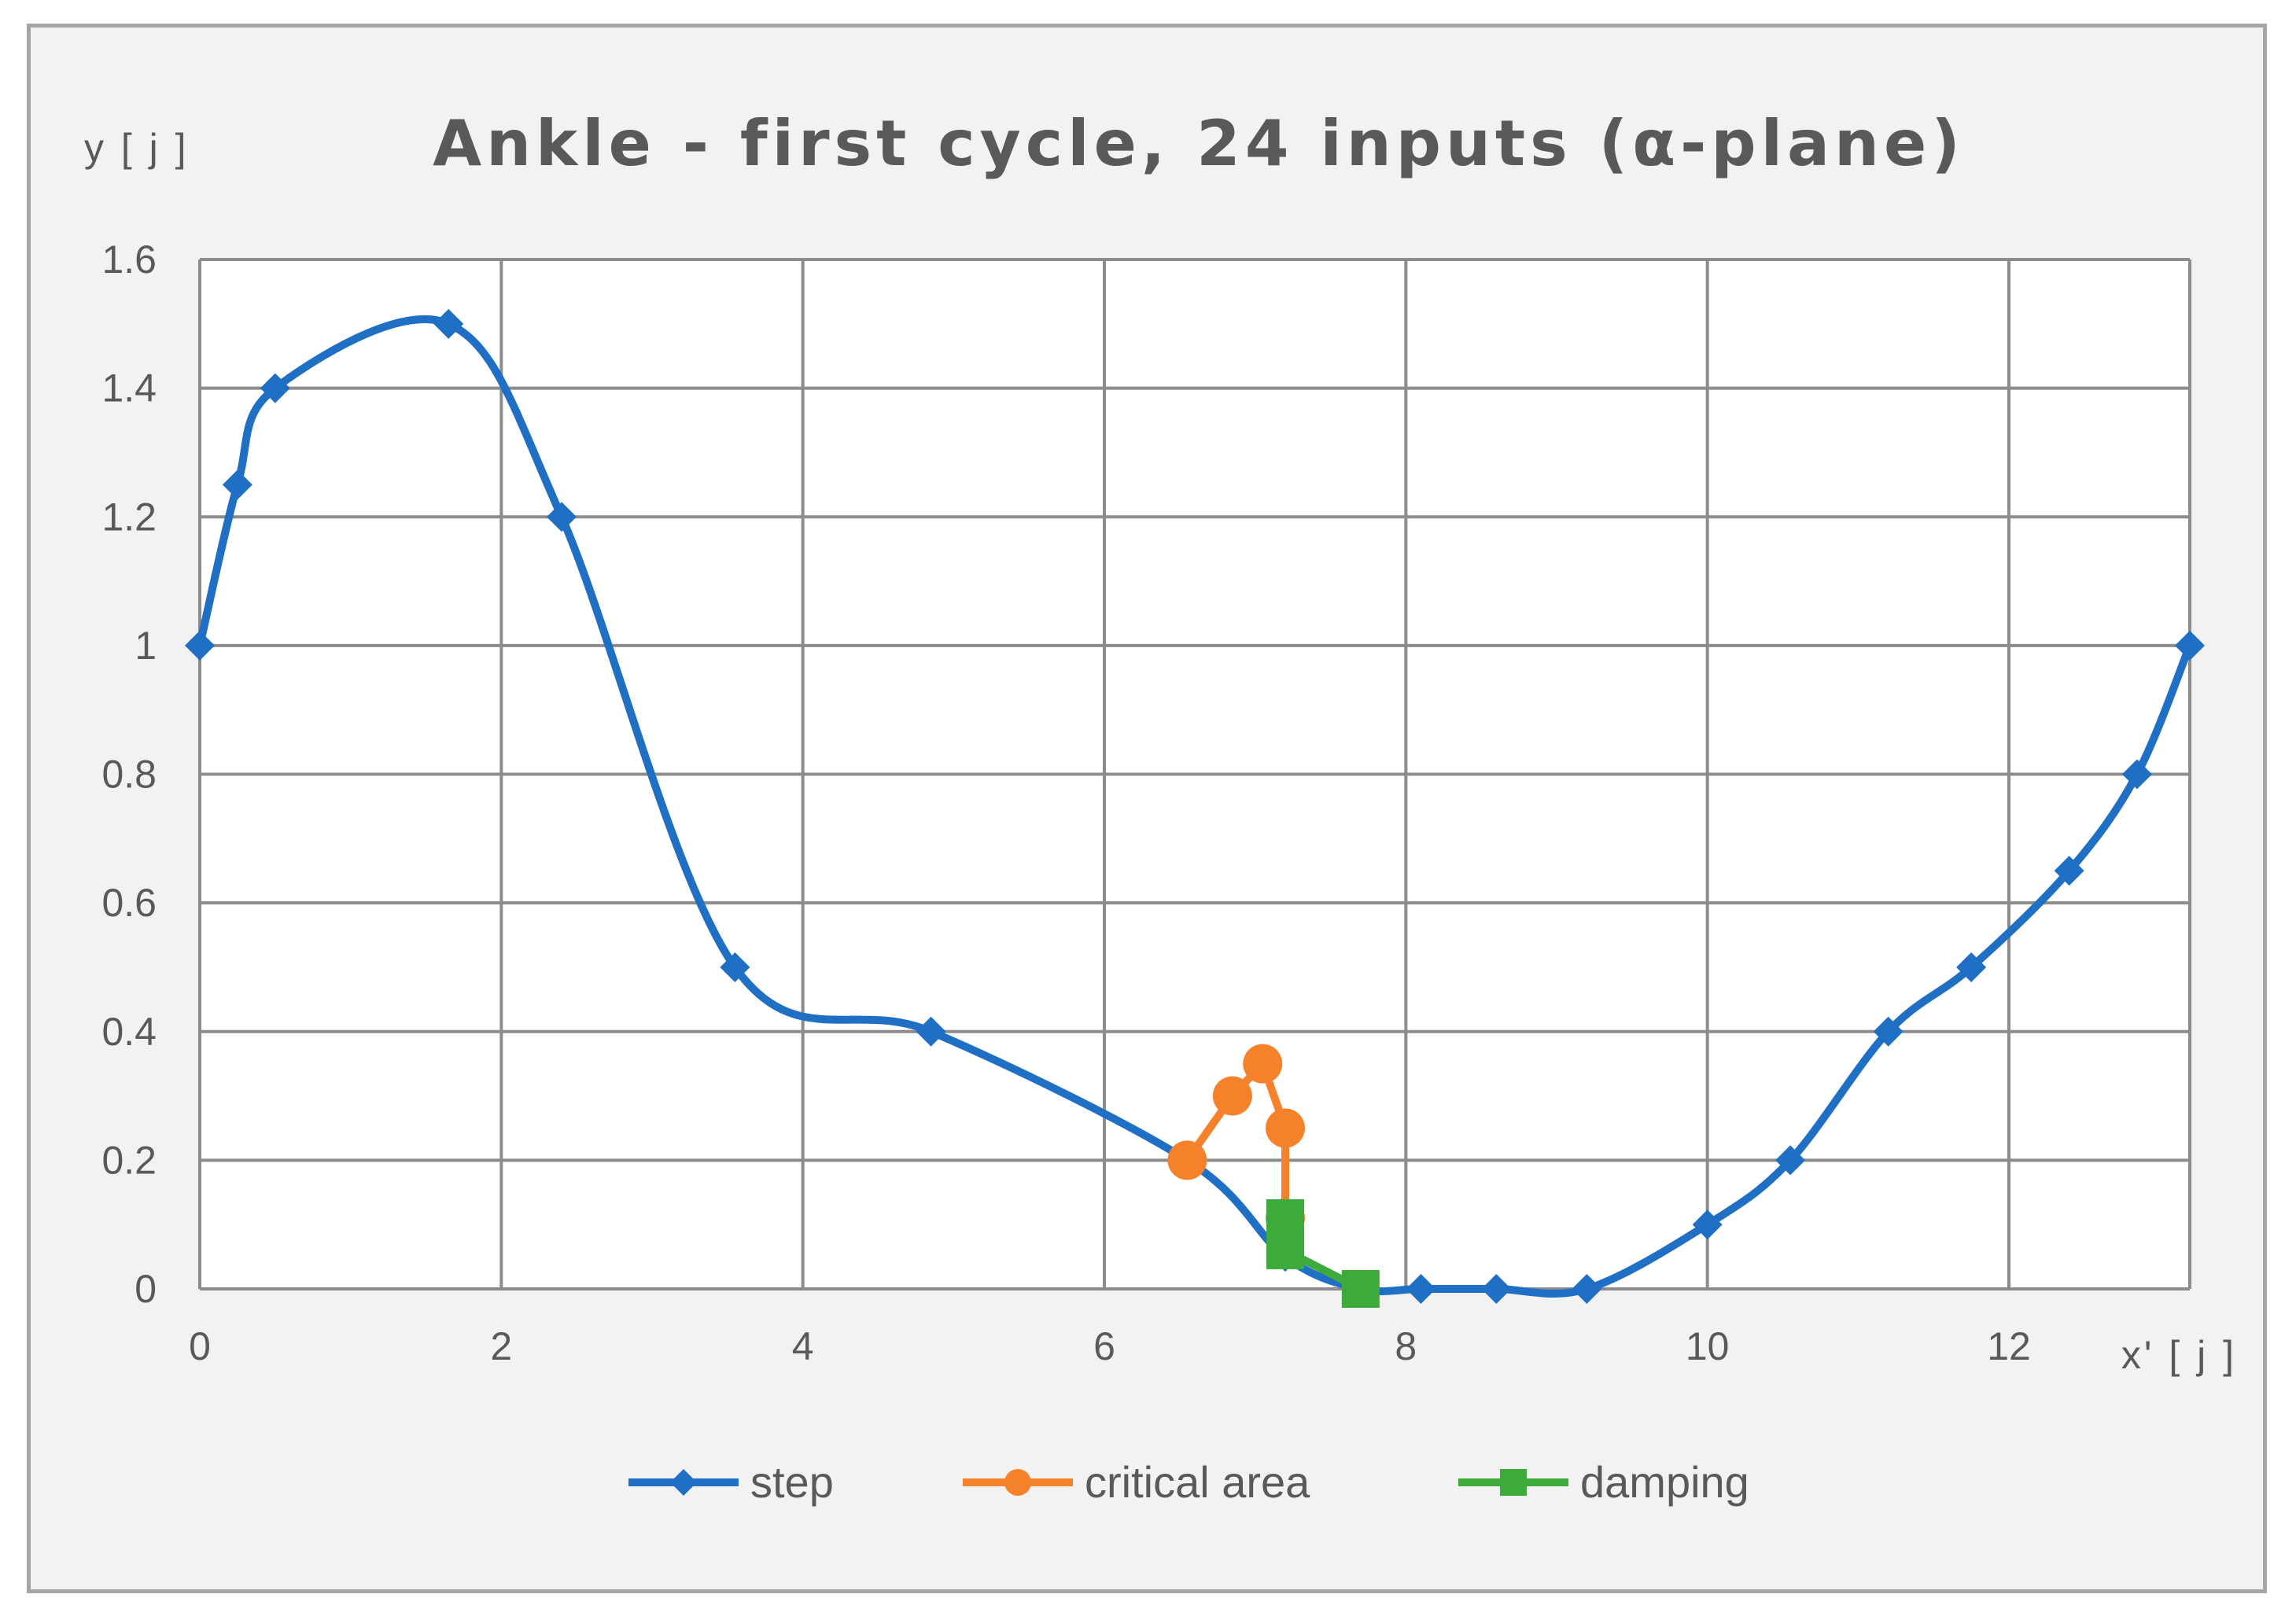  Describe the element at coordinates (803, 1346) in the screenshot. I see `x-tick-label: 4` at that location.